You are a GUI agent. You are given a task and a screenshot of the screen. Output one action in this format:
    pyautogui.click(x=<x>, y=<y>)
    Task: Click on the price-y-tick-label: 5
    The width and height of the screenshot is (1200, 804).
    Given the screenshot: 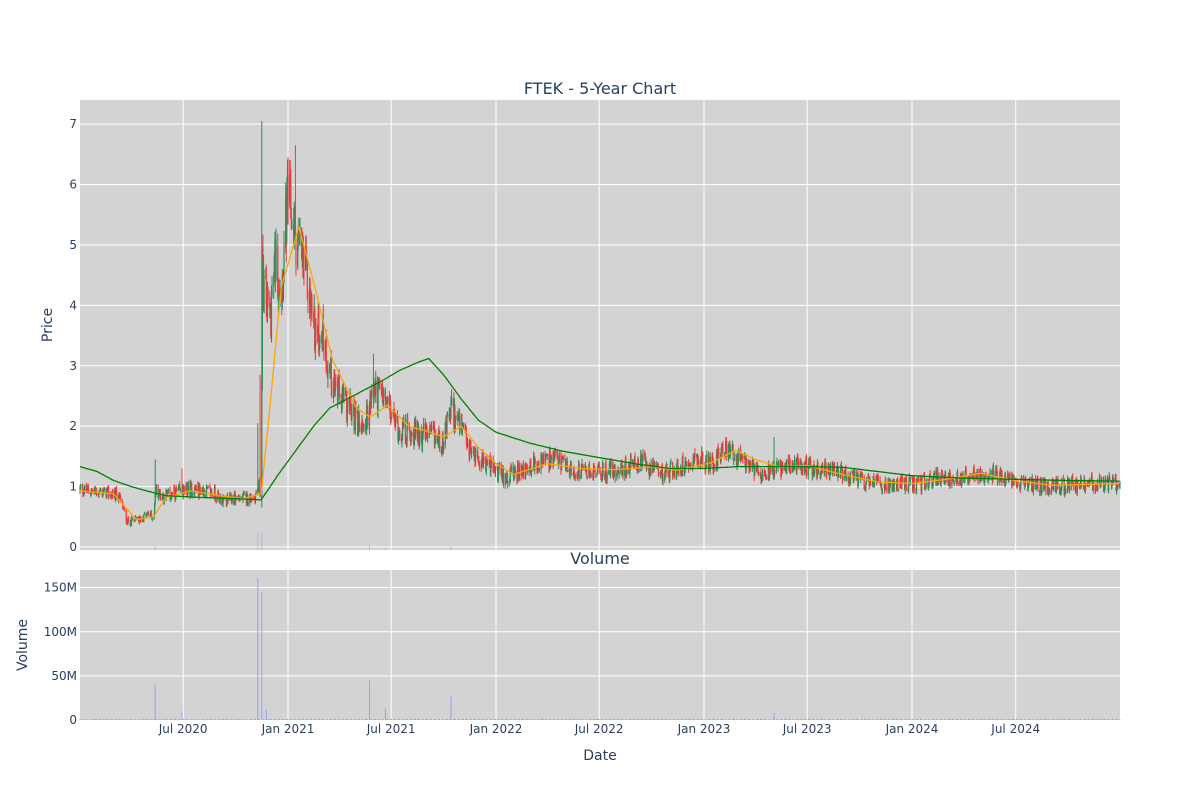 What is the action you would take?
    pyautogui.click(x=73, y=245)
    